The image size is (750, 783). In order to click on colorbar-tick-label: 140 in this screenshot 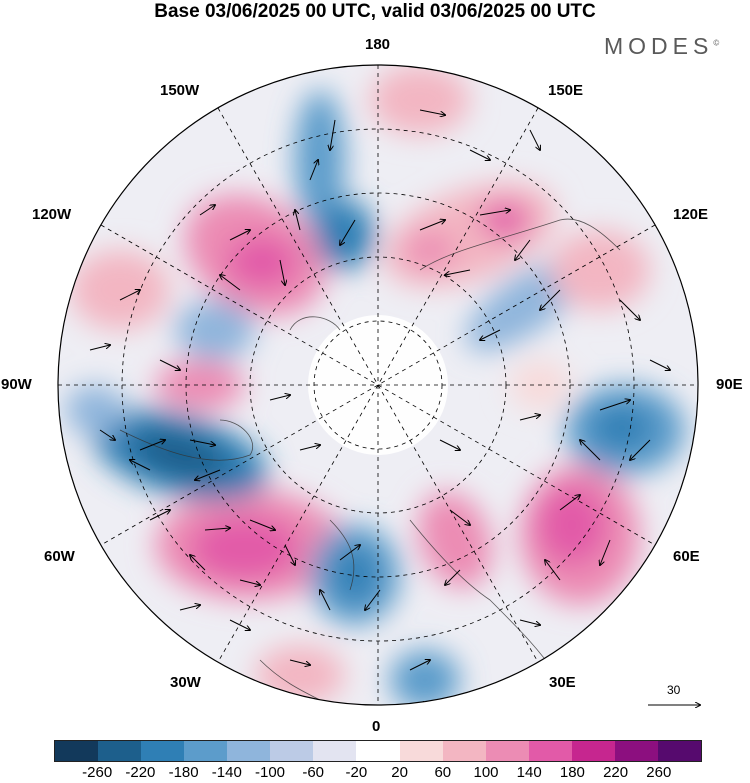, I will do `click(529, 772)`.